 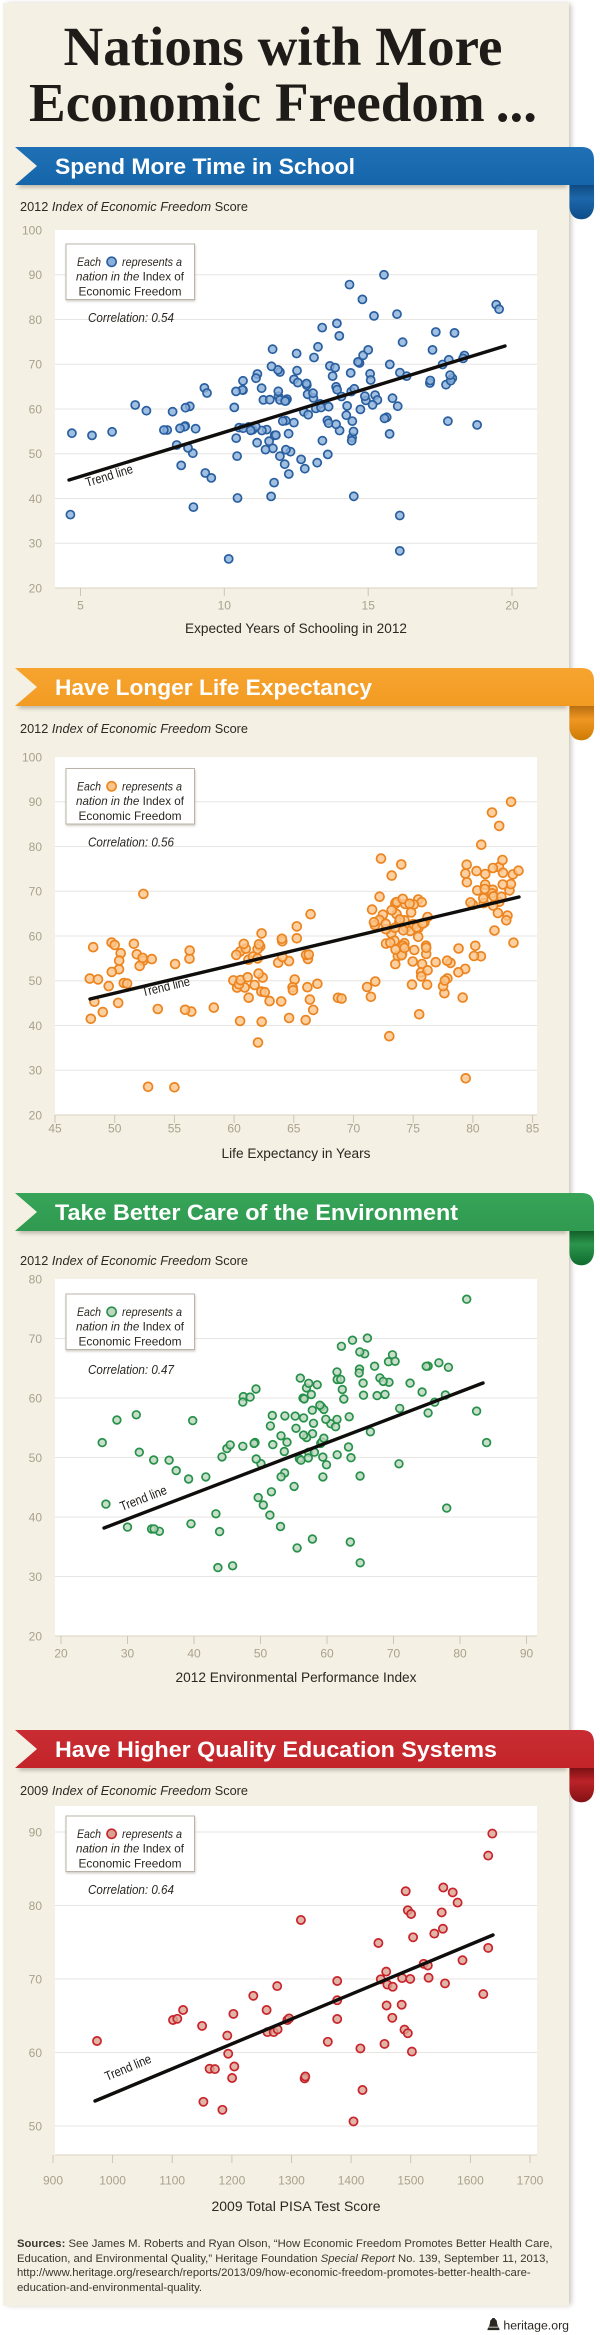 What do you see at coordinates (296, 1153) in the screenshot?
I see `svg-text: Life Expectancy in Years` at bounding box center [296, 1153].